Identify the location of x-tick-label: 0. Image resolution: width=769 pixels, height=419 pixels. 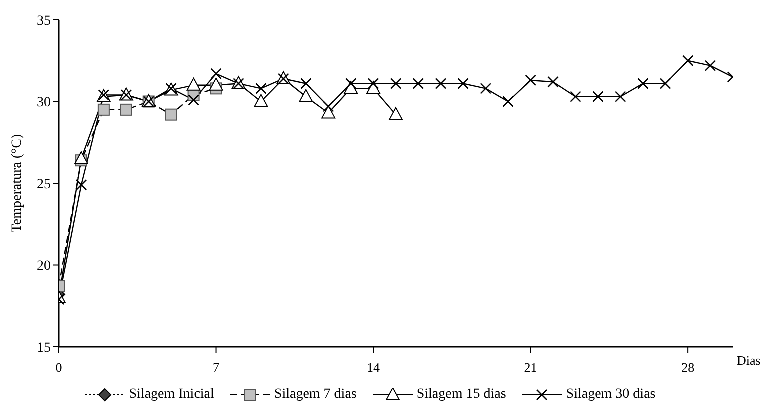
(59, 368).